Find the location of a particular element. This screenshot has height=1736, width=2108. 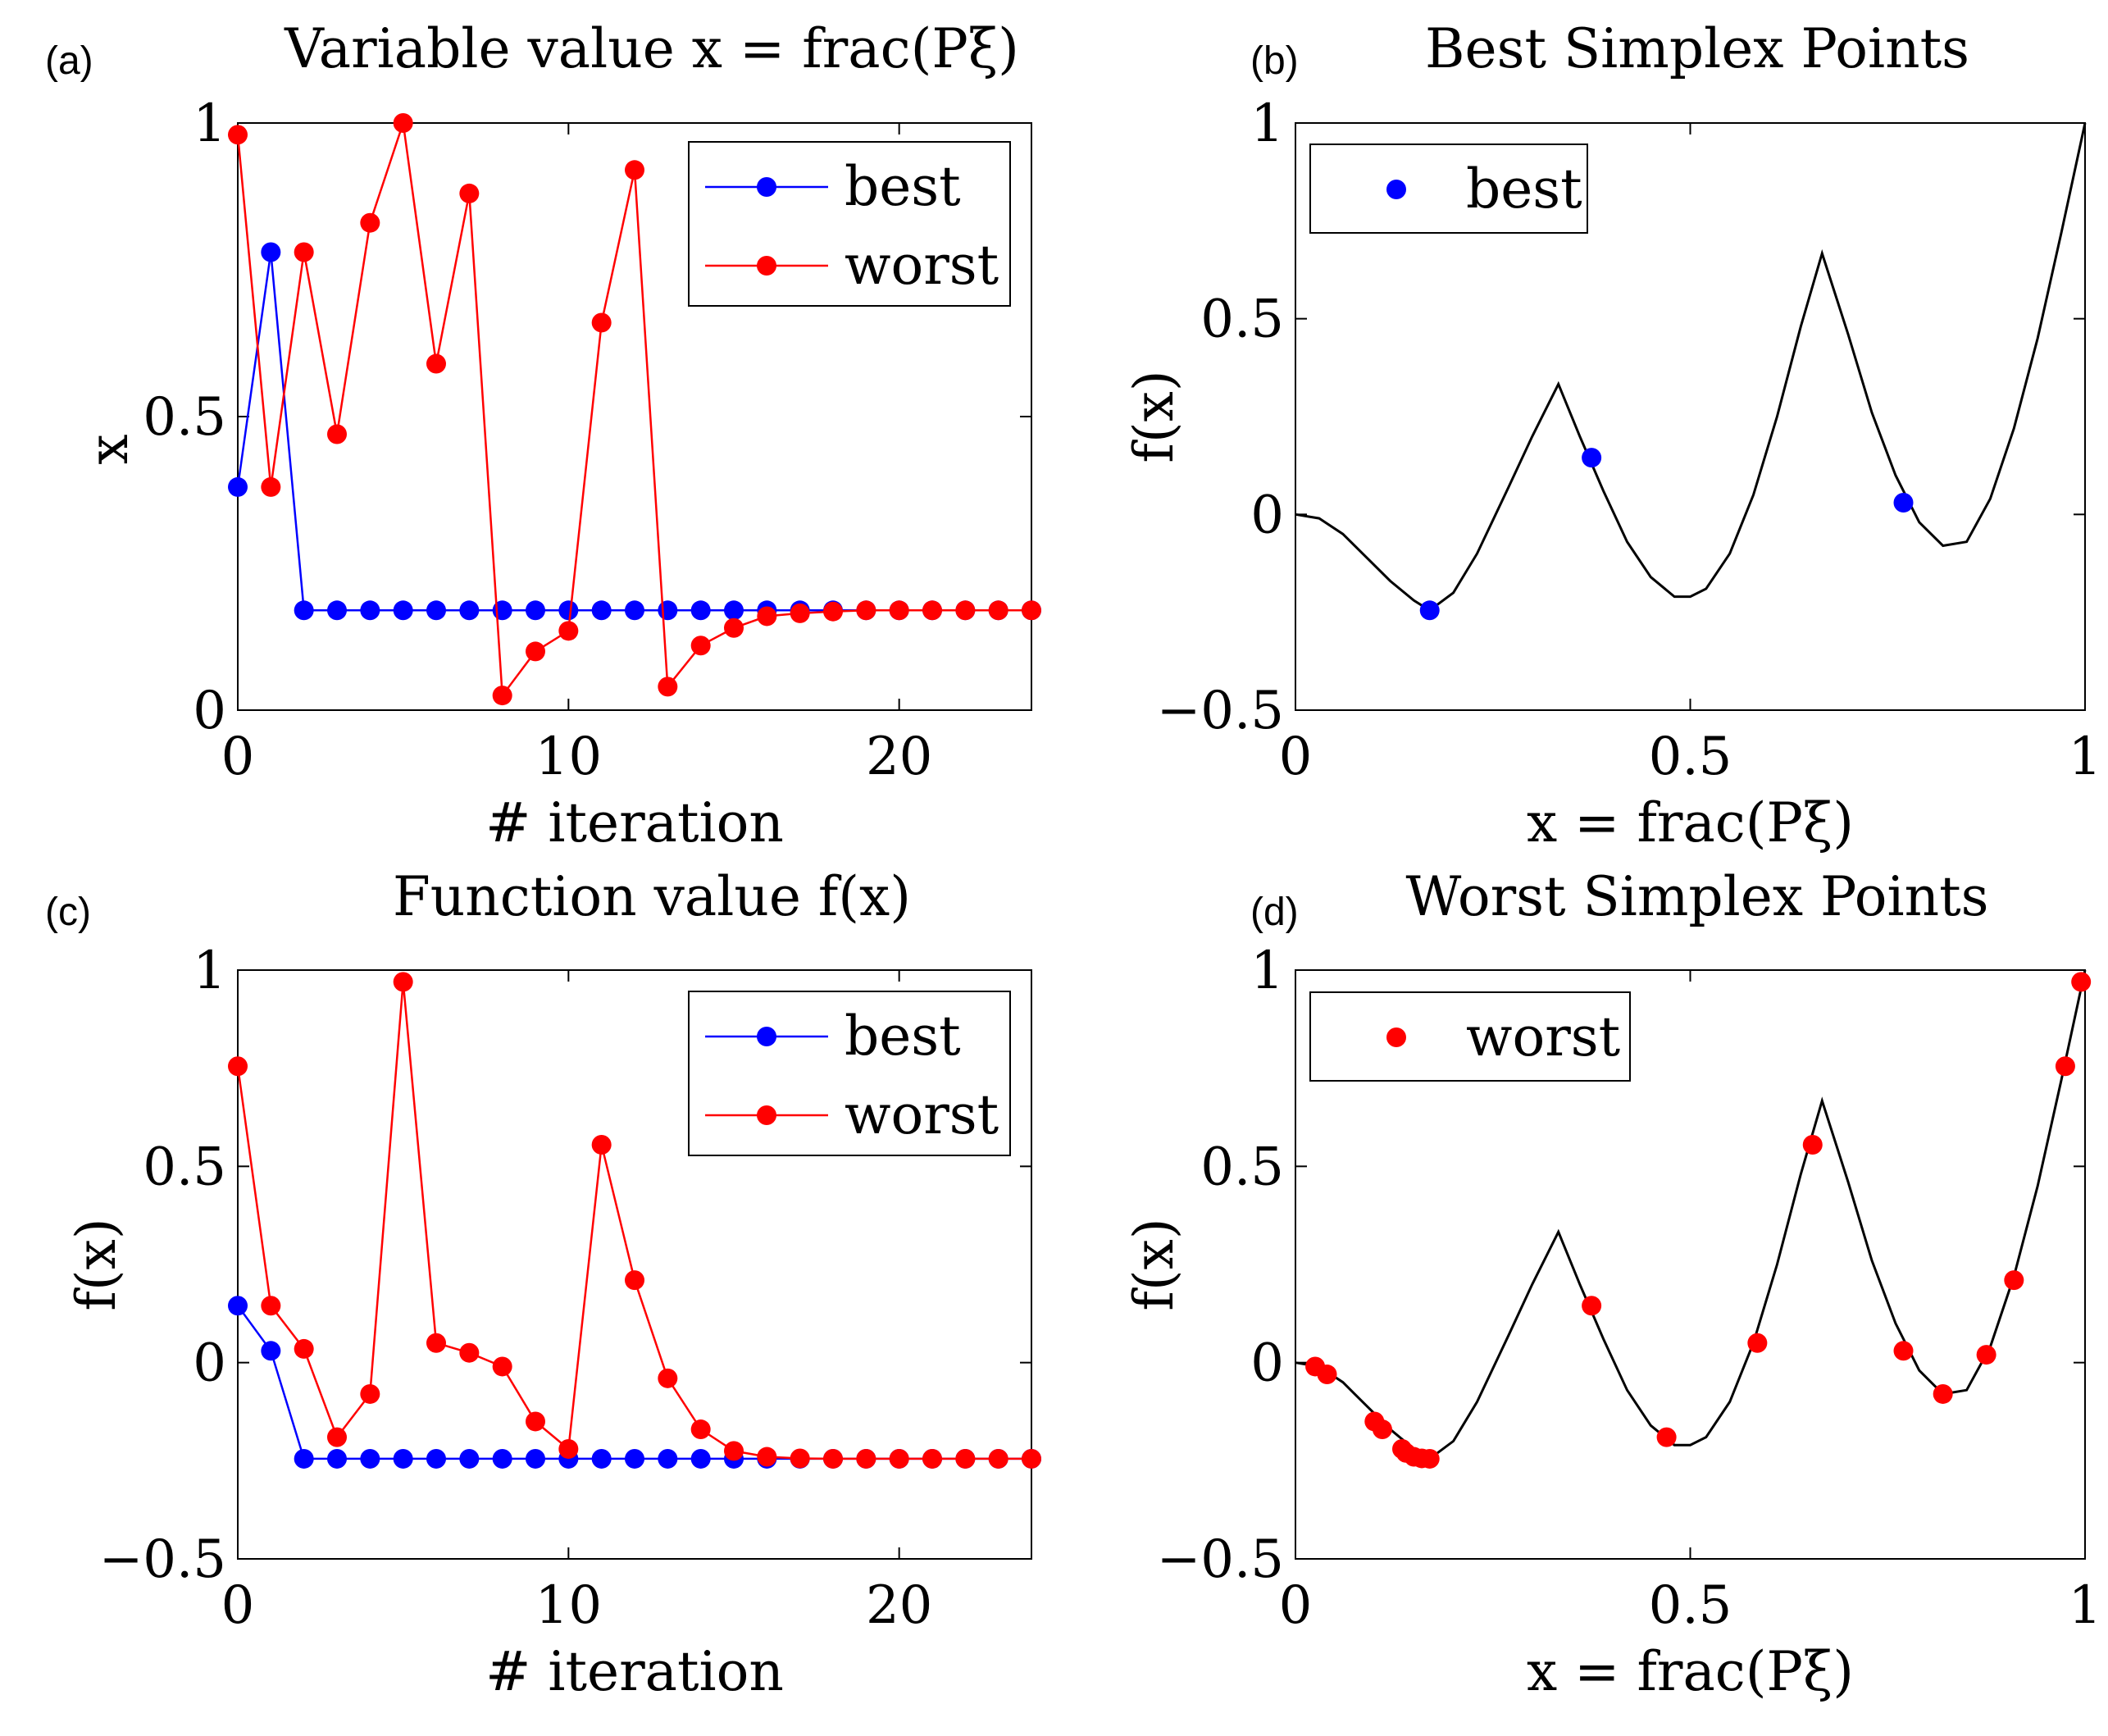

chart-title: Function value f(x) is located at coordinates (652, 896).